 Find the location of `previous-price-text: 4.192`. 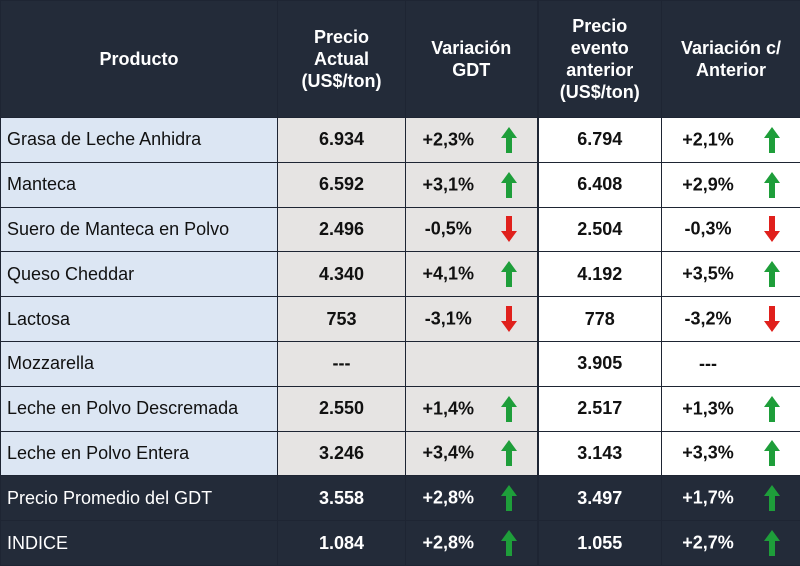

previous-price-text: 4.192 is located at coordinates (600, 273).